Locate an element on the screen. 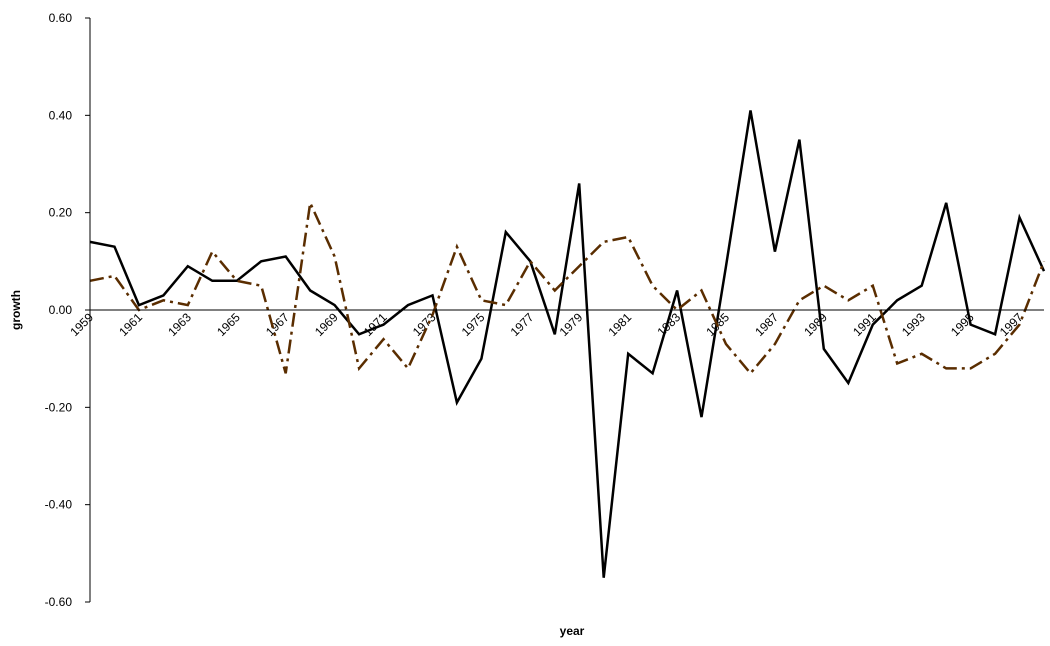  y-tick-label: -0.20 is located at coordinates (59, 407).